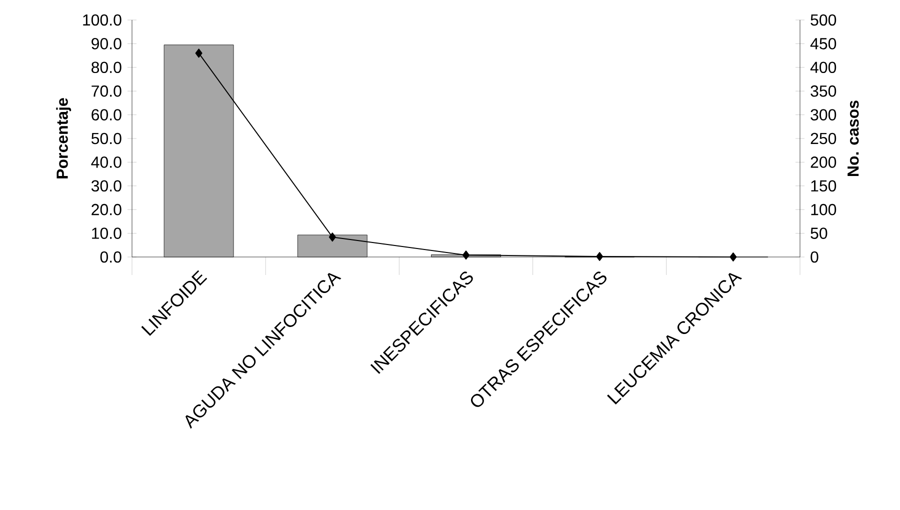 Image resolution: width=900 pixels, height=510 pixels. What do you see at coordinates (106, 186) in the screenshot?
I see `y-tick-label: 30.0` at bounding box center [106, 186].